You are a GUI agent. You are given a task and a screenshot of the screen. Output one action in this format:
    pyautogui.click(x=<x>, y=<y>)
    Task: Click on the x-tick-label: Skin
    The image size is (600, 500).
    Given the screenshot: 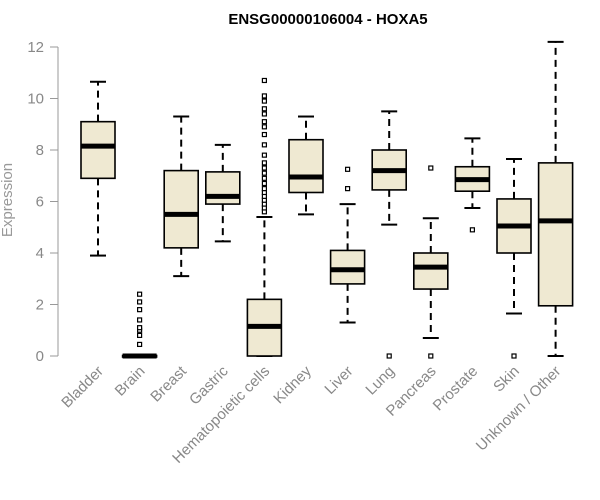 What is the action you would take?
    pyautogui.click(x=506, y=379)
    